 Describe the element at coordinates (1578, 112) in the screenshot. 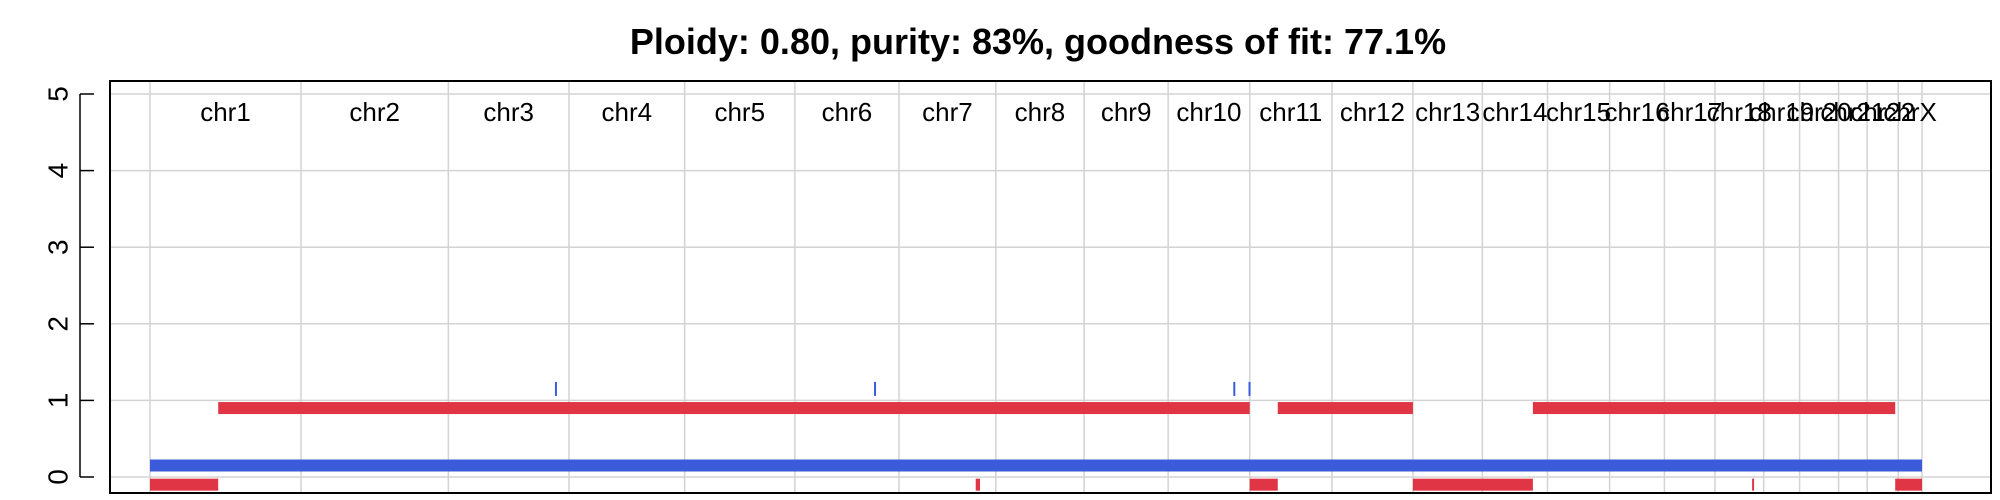

I see `chromosome-label: chr15` at that location.